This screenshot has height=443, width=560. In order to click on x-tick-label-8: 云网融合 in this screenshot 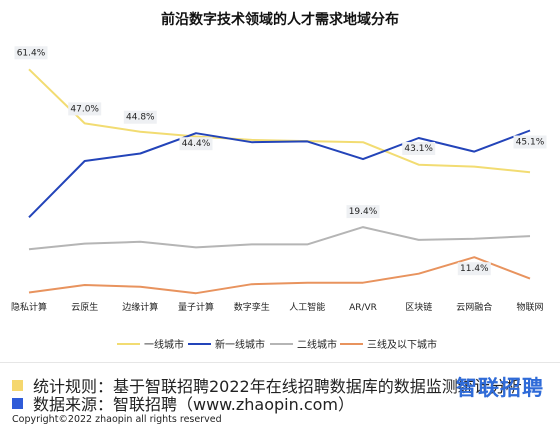, I will do `click(474, 307)`.